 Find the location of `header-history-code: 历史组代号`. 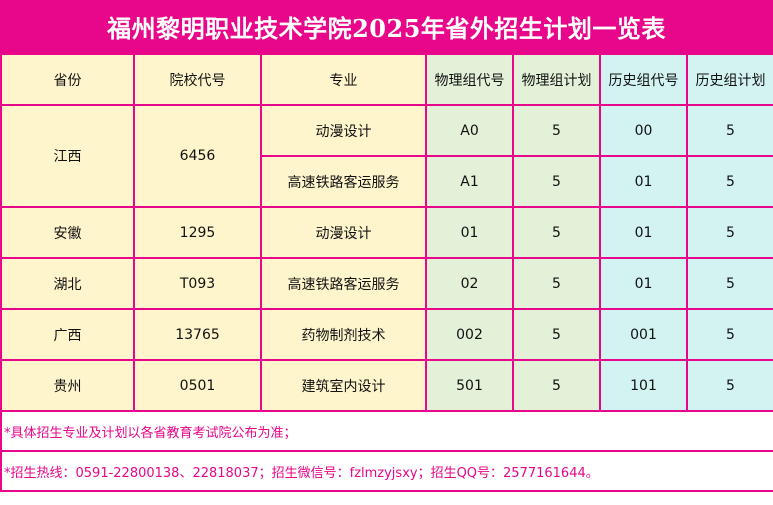

header-history-code: 历史组代号 is located at coordinates (643, 79).